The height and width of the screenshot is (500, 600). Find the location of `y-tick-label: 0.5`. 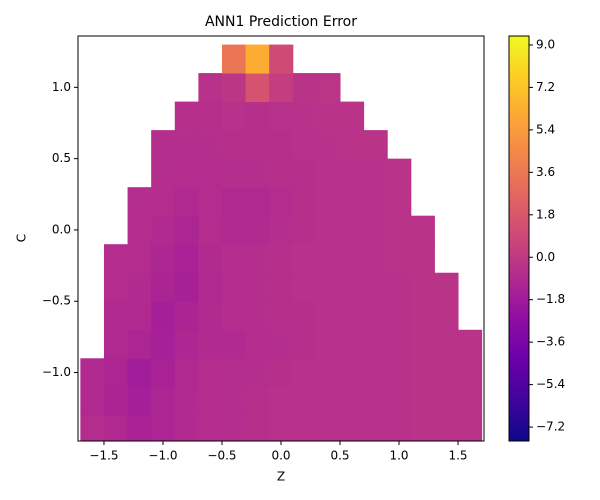

y-tick-label: 0.5 is located at coordinates (61, 158).